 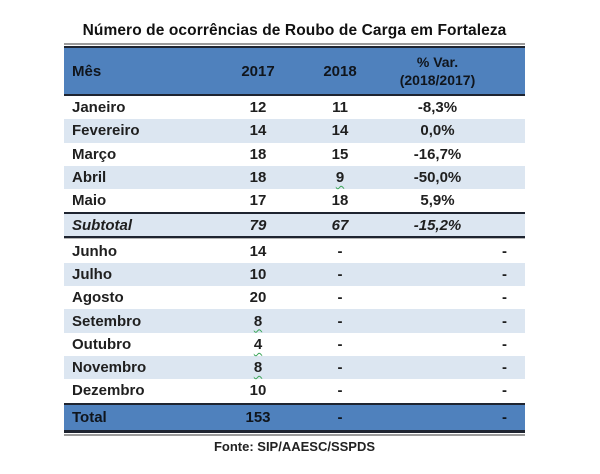 What do you see at coordinates (437, 108) in the screenshot?
I see `variation-cell: -8,3%` at bounding box center [437, 108].